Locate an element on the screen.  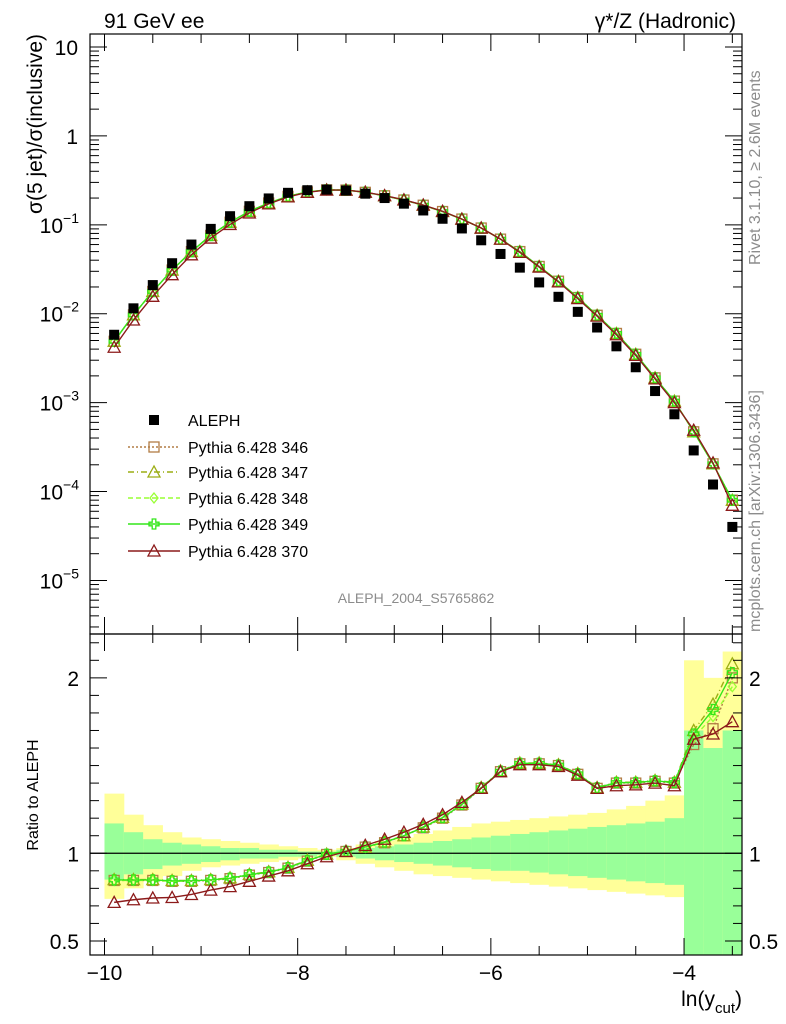
legend-label: ALEPH is located at coordinates (214, 421).